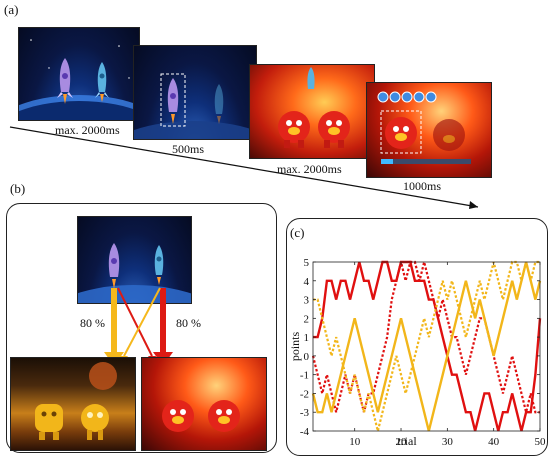  I want to click on y-axis-label: points, so click(295, 347).